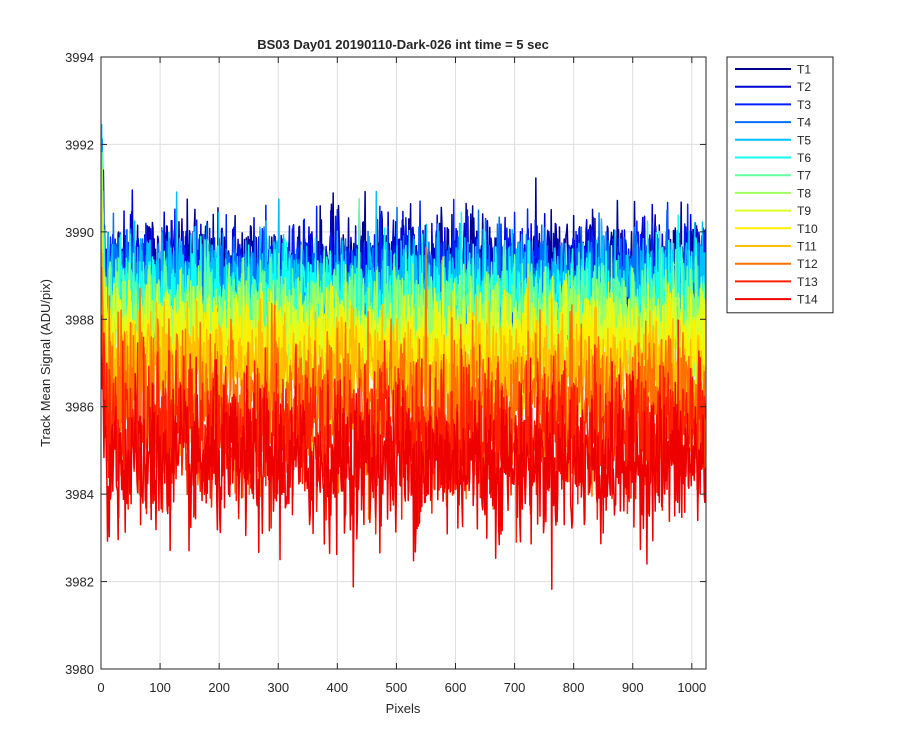 This screenshot has height=750, width=900. What do you see at coordinates (337, 687) in the screenshot?
I see `x-tick-label: 400` at bounding box center [337, 687].